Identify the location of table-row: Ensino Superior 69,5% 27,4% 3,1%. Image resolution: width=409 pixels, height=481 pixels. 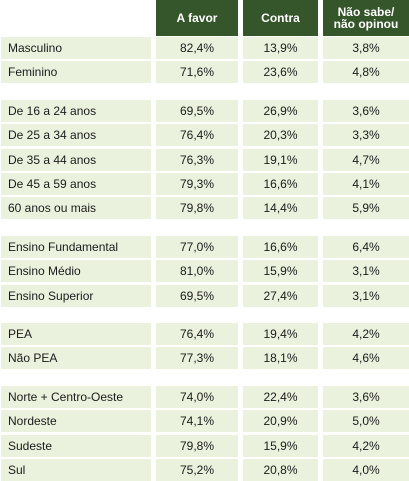
(204, 295).